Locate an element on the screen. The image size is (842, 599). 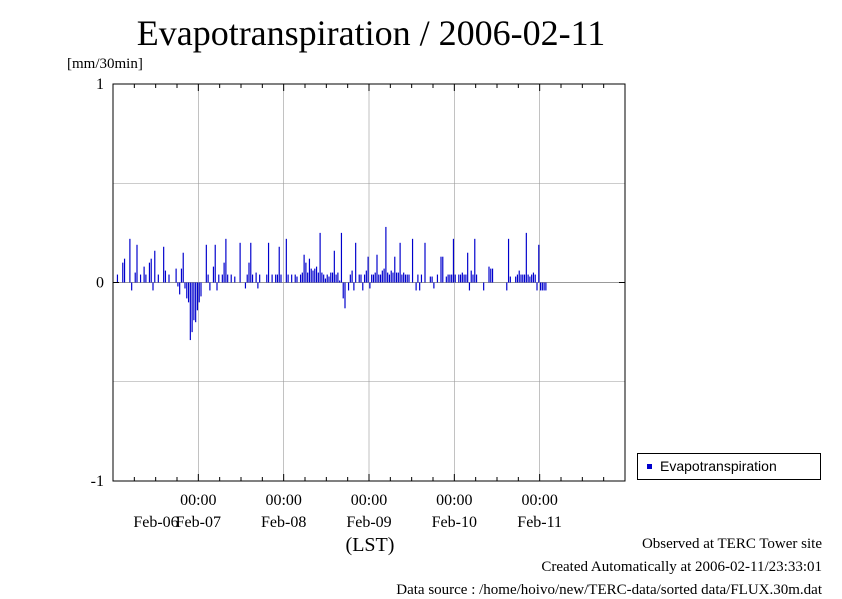
x-date-label: Feb-09 is located at coordinates (368, 522).